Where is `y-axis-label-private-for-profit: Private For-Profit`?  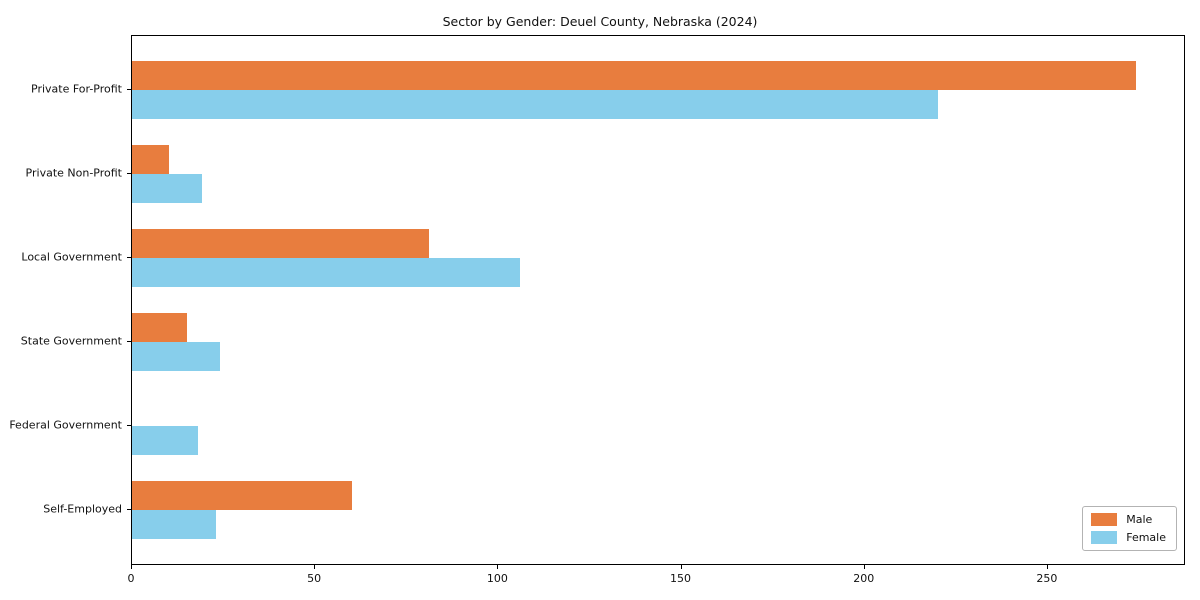
y-axis-label-private-for-profit: Private For-Profit is located at coordinates (76, 89).